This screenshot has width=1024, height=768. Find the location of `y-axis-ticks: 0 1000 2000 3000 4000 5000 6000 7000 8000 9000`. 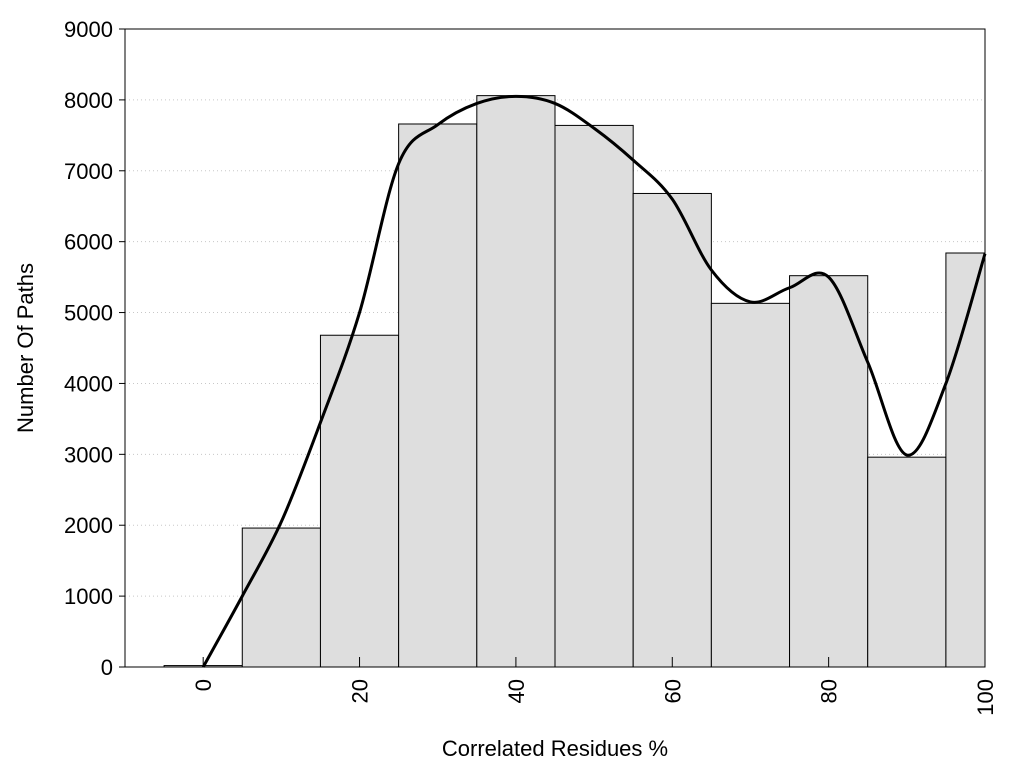

y-axis-ticks: 0 1000 2000 3000 4000 5000 6000 7000 8000 9000 is located at coordinates (94, 348).